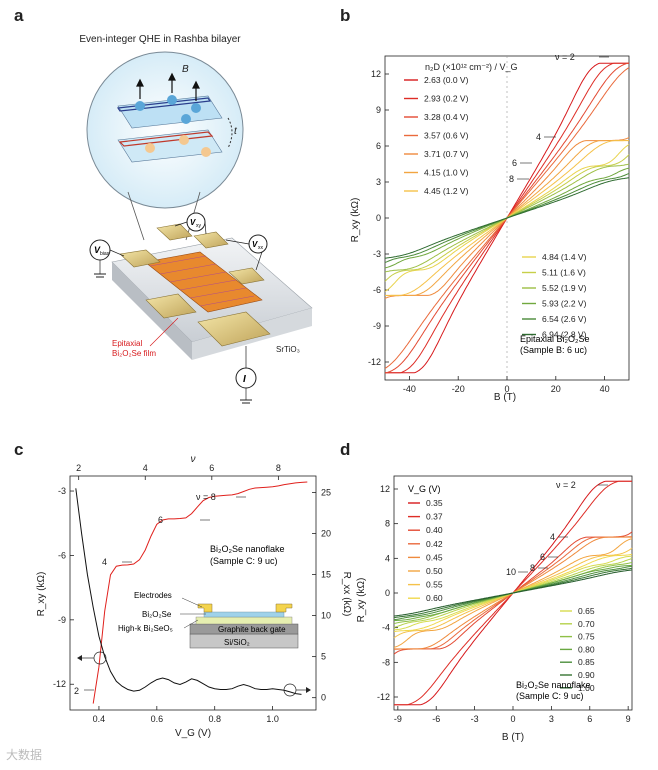 The image size is (658, 770). I want to click on current-meter, so click(246, 375).